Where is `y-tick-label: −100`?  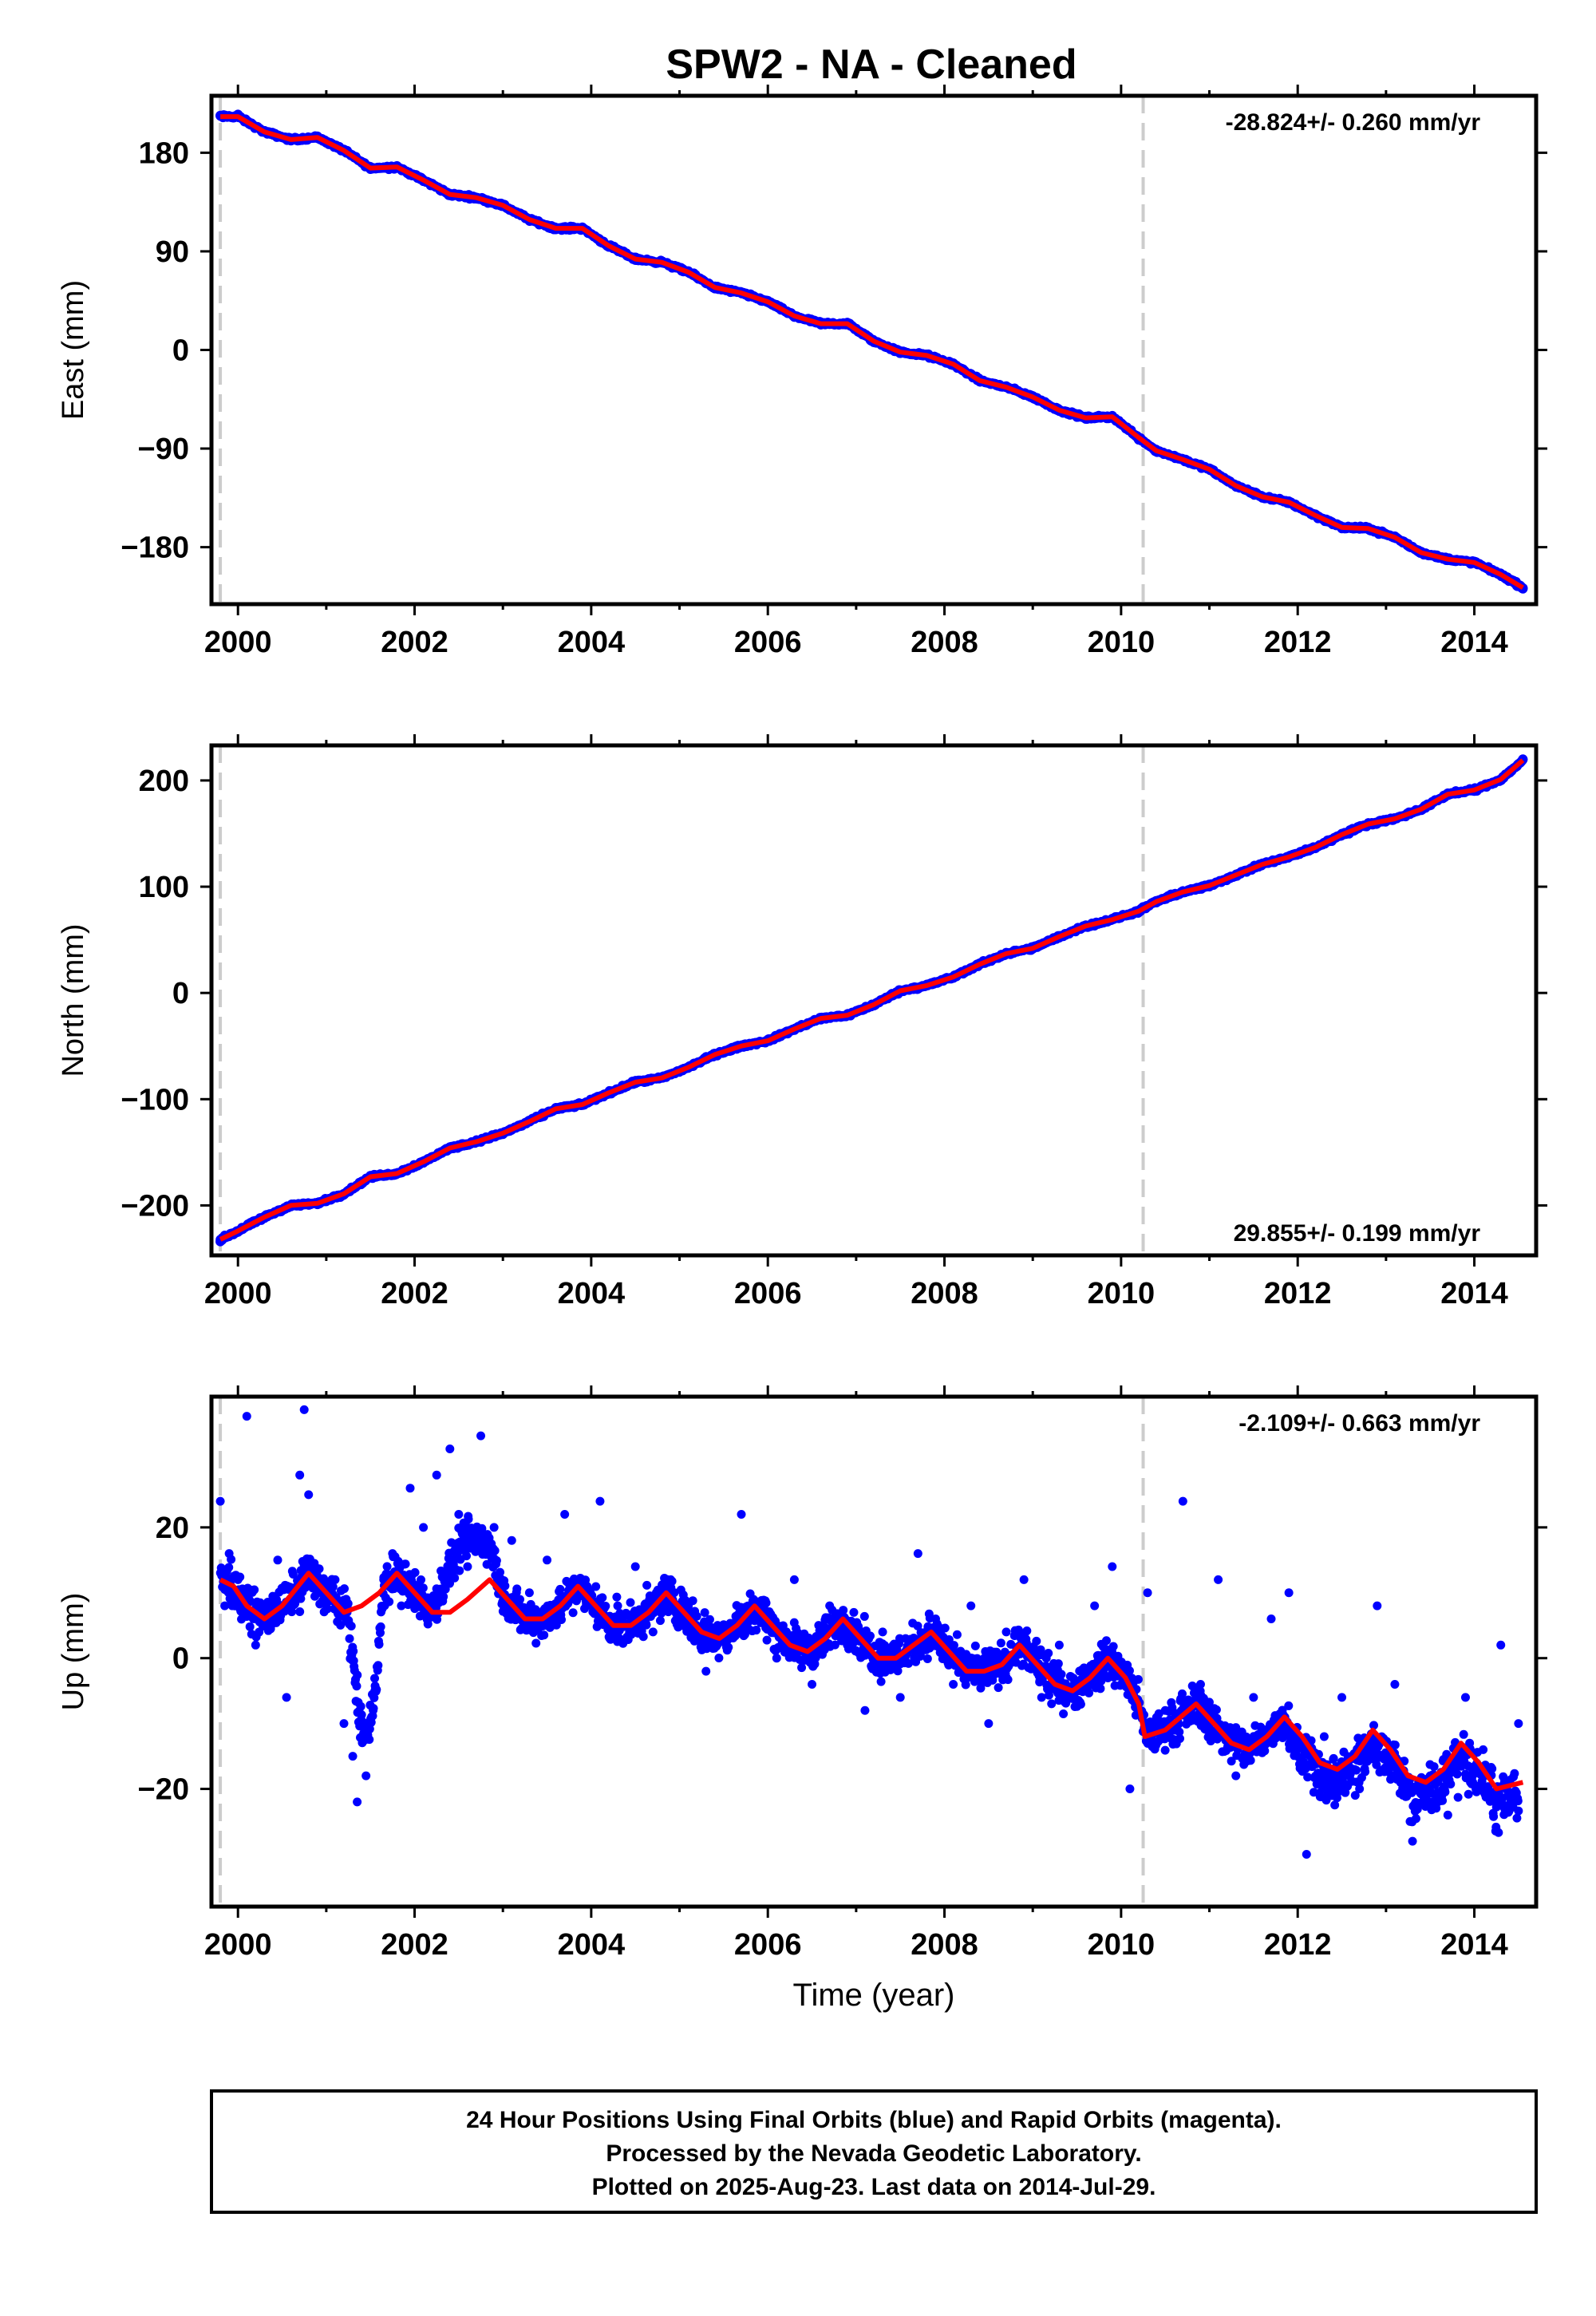 y-tick-label: −100 is located at coordinates (154, 1100).